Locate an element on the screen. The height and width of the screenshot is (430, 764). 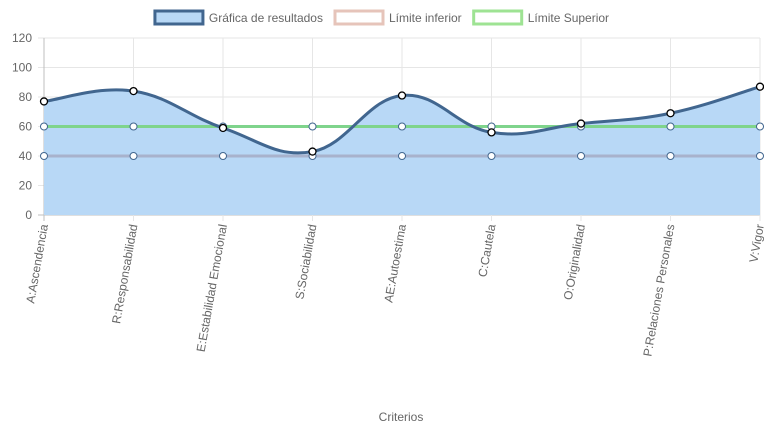
x-tick-label: P:Relaciones Personales is located at coordinates (658, 290).